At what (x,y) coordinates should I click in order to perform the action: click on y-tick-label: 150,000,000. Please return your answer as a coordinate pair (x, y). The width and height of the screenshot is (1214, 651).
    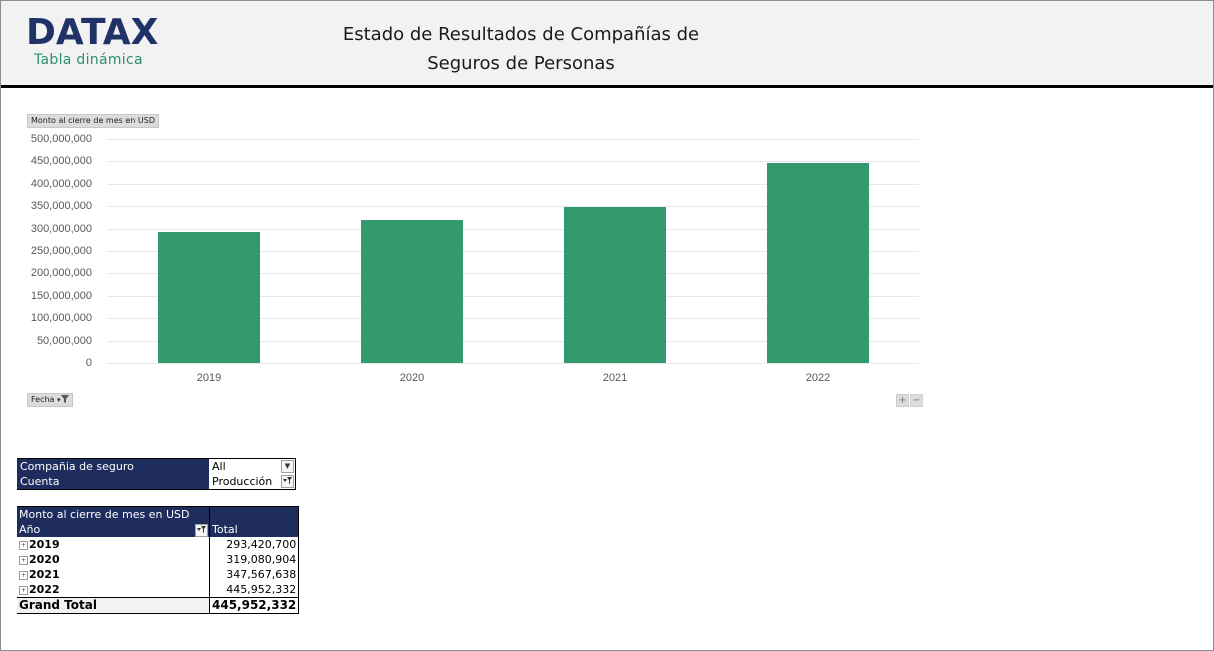
    Looking at the image, I should click on (61, 296).